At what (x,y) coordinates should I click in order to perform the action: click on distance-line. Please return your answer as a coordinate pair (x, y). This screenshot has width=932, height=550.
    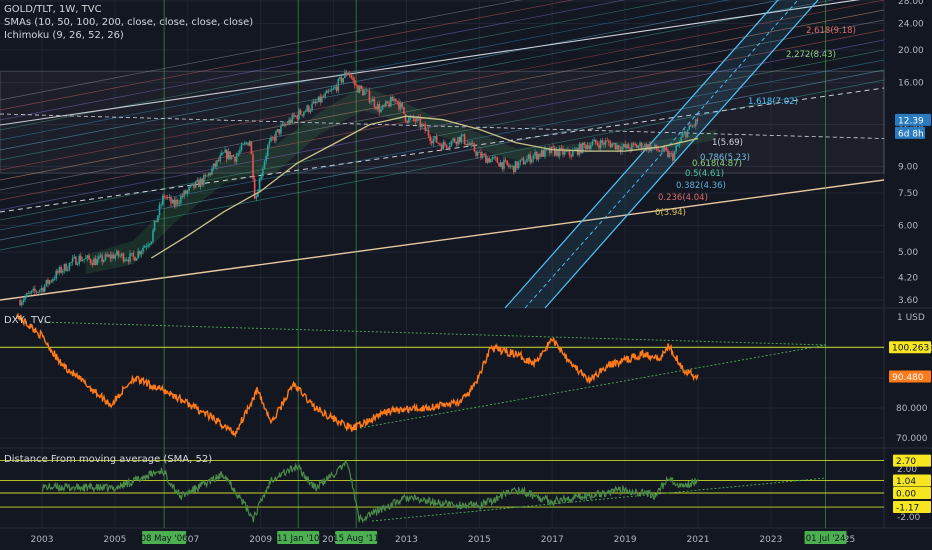
    Looking at the image, I should click on (370, 492).